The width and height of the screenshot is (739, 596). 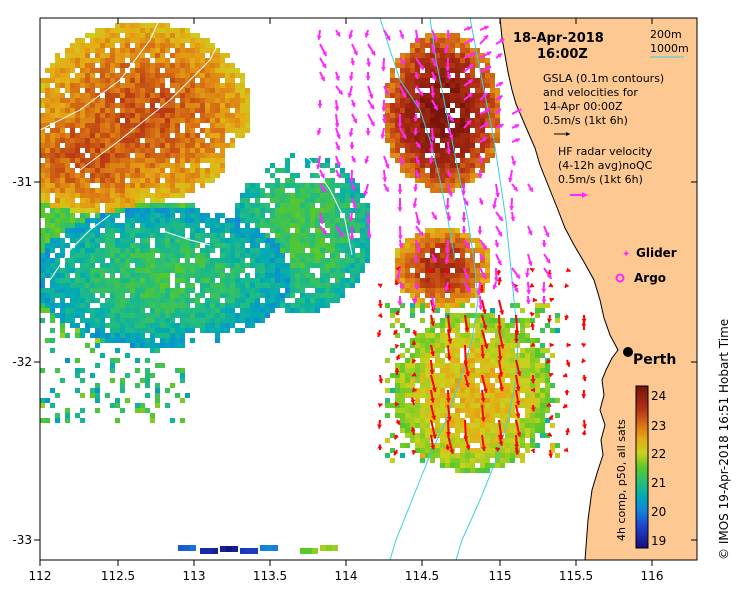 What do you see at coordinates (658, 541) in the screenshot?
I see `colorbar-tick: 19` at bounding box center [658, 541].